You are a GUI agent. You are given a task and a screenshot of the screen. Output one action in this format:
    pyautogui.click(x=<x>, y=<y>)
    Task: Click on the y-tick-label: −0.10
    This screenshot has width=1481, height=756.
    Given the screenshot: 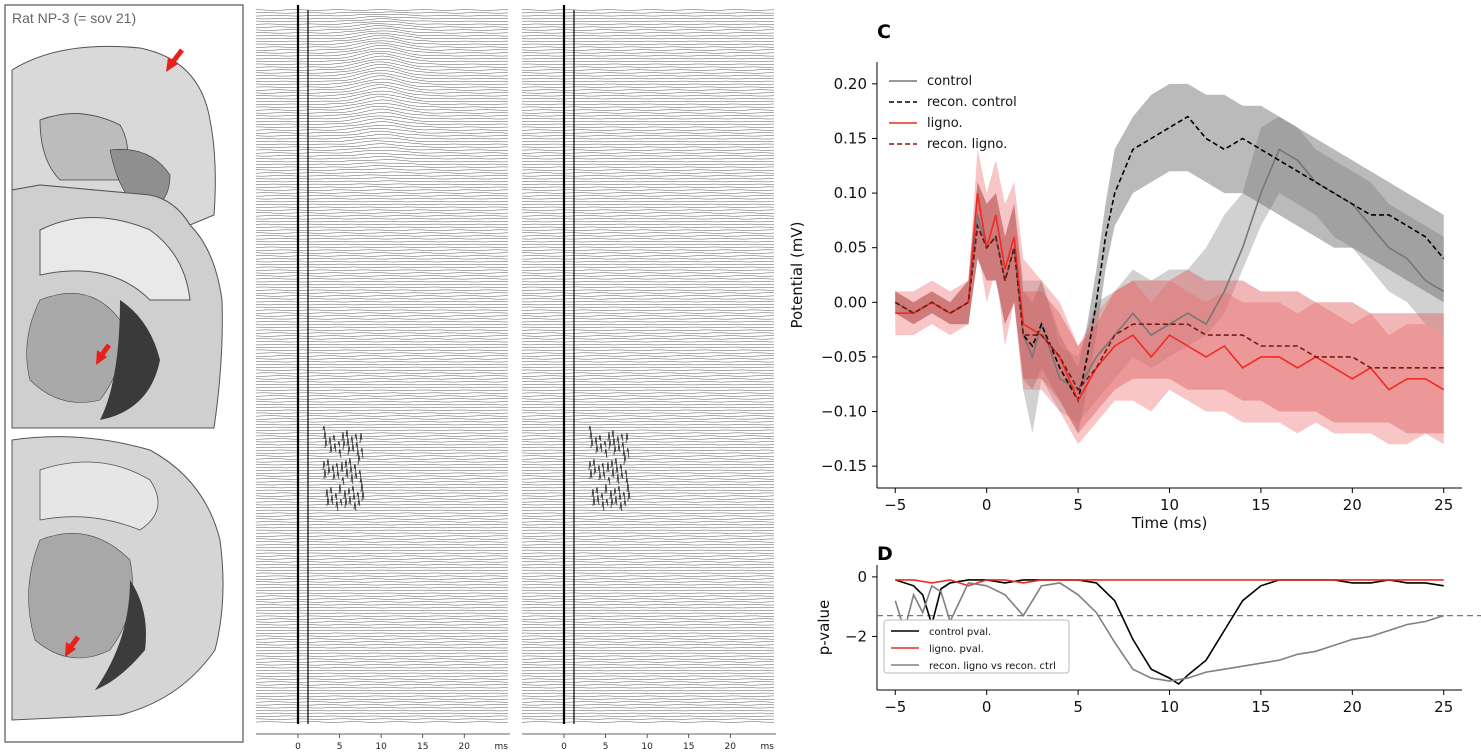 What is the action you would take?
    pyautogui.click(x=844, y=412)
    